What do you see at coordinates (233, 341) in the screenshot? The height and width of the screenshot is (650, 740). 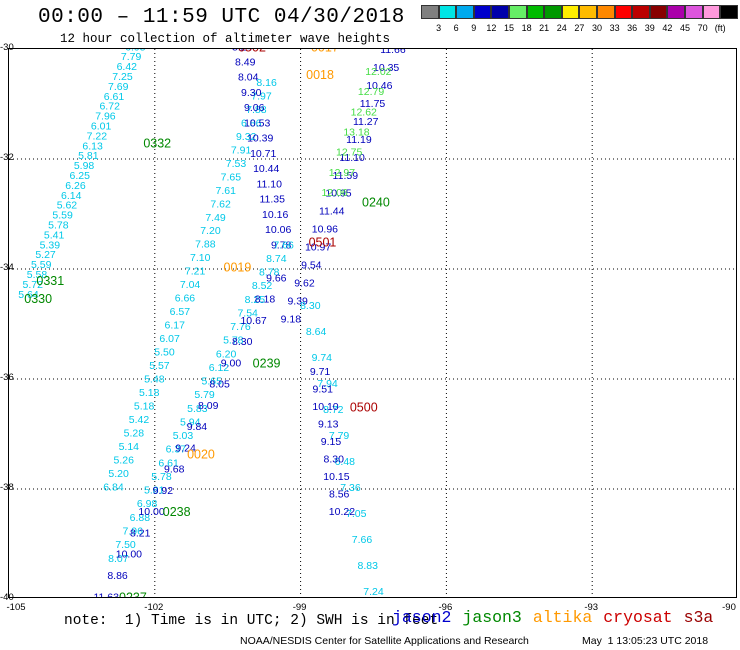 I see `wave-height-value: 5.78` at bounding box center [233, 341].